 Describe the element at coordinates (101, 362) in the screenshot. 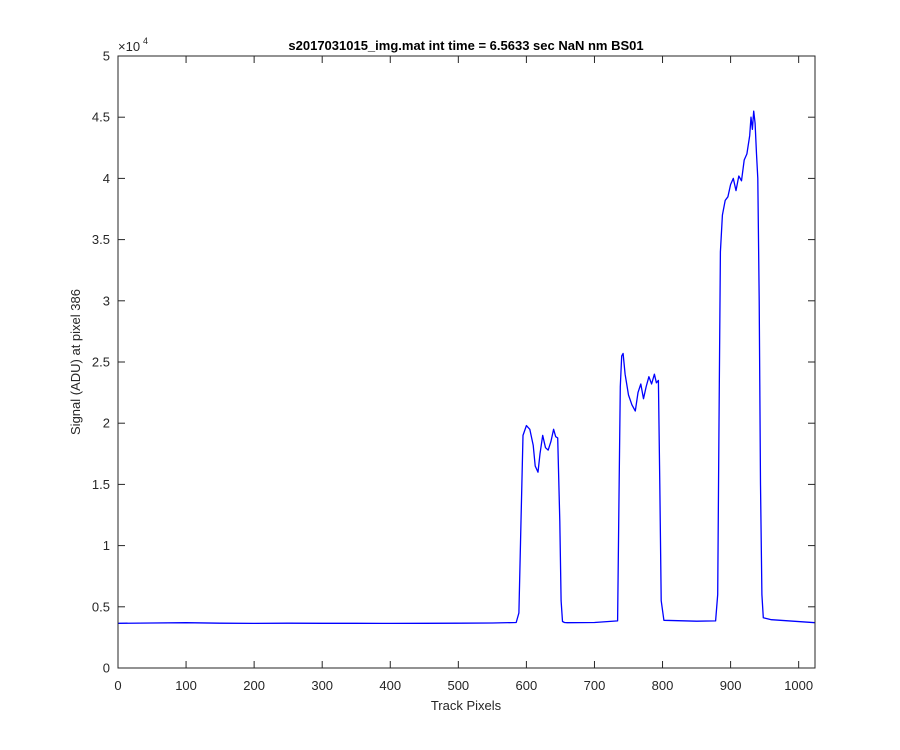

I see `y-tick-label: 2.5` at that location.